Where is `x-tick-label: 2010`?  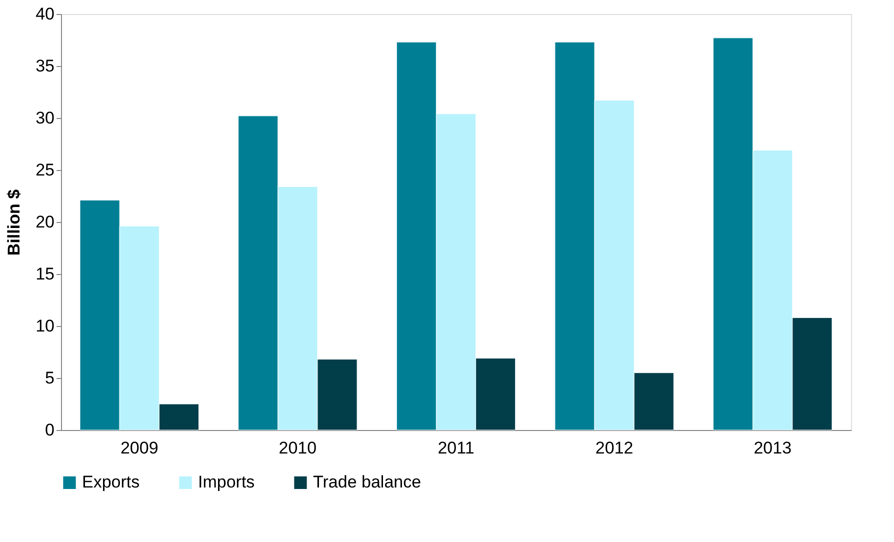
x-tick-label: 2010 is located at coordinates (297, 448).